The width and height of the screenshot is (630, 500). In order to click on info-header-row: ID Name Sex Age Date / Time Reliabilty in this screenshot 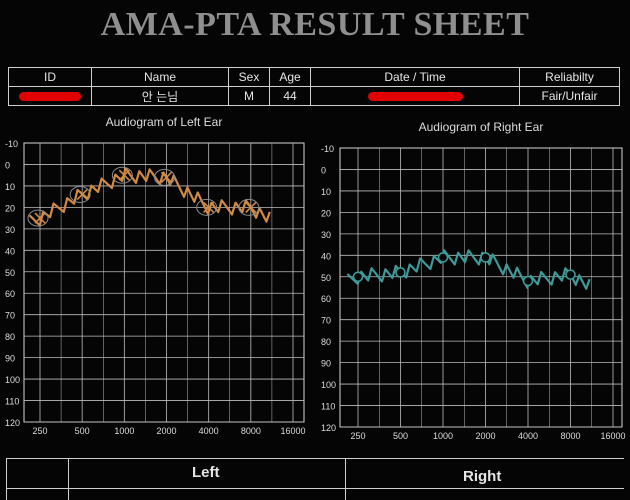, I will do `click(314, 77)`.